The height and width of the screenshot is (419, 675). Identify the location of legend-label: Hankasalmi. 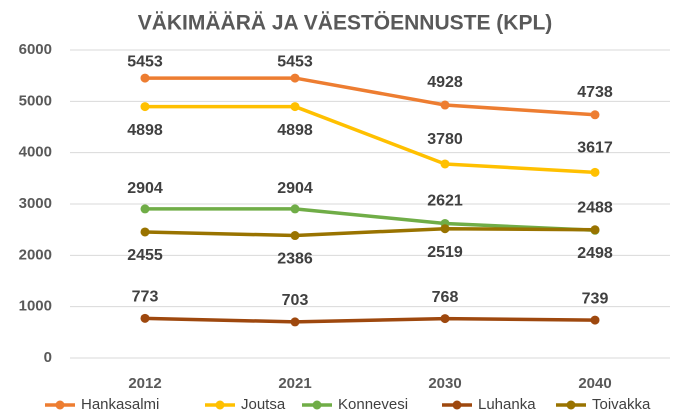
(120, 404).